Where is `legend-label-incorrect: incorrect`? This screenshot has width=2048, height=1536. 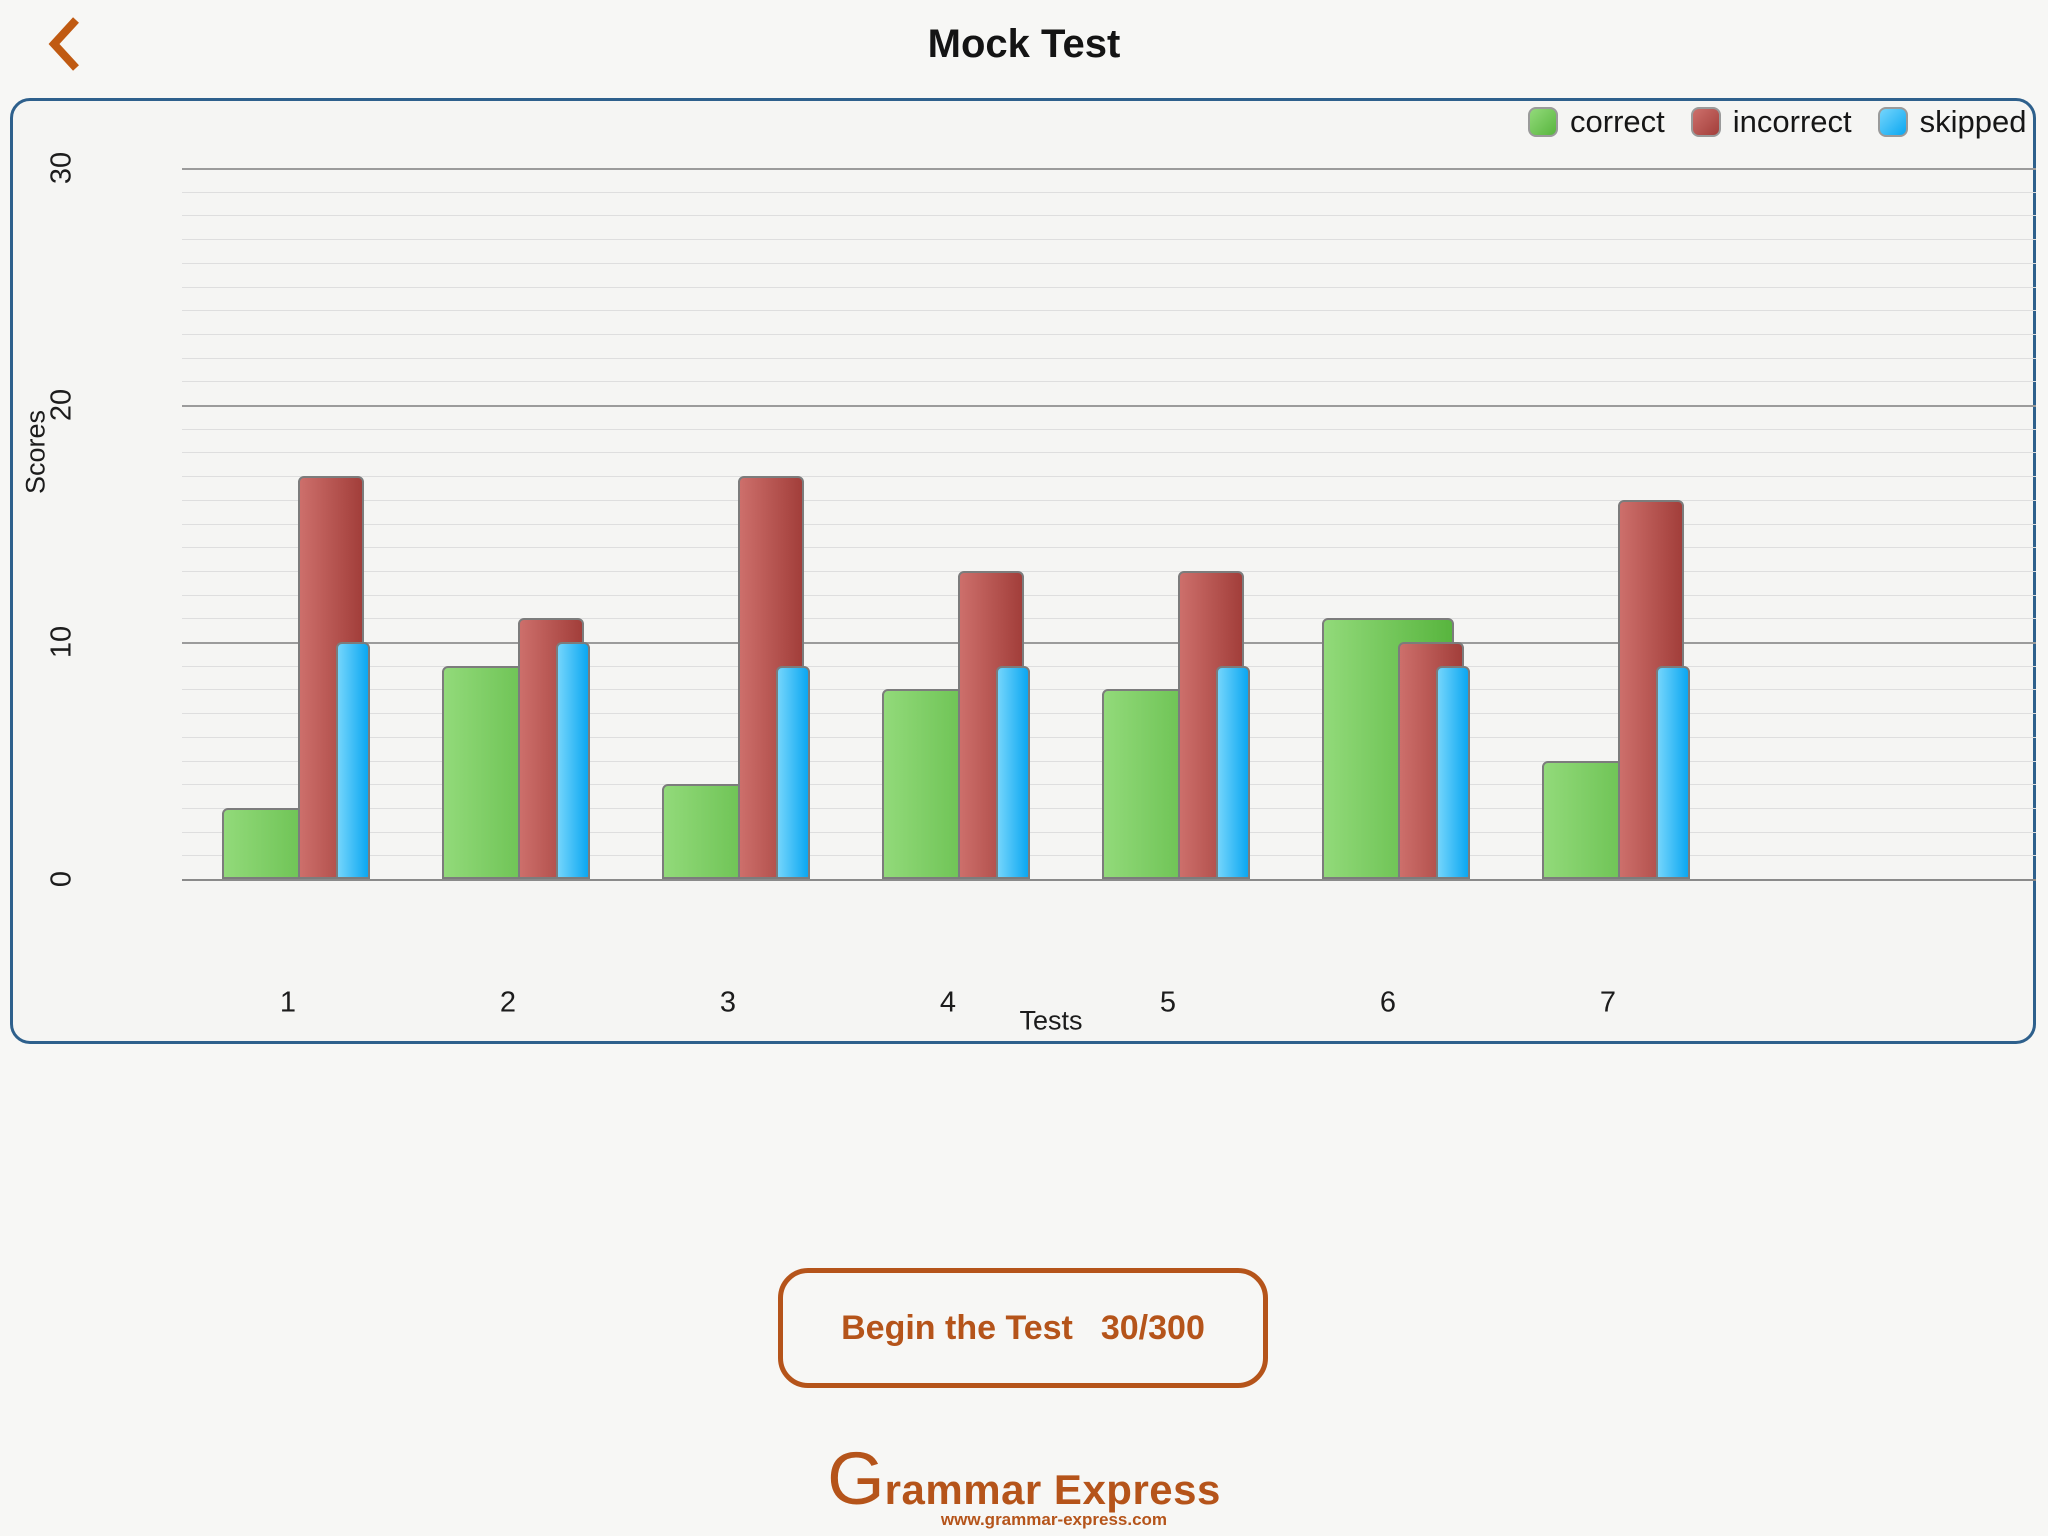 legend-label-incorrect: incorrect is located at coordinates (1792, 121).